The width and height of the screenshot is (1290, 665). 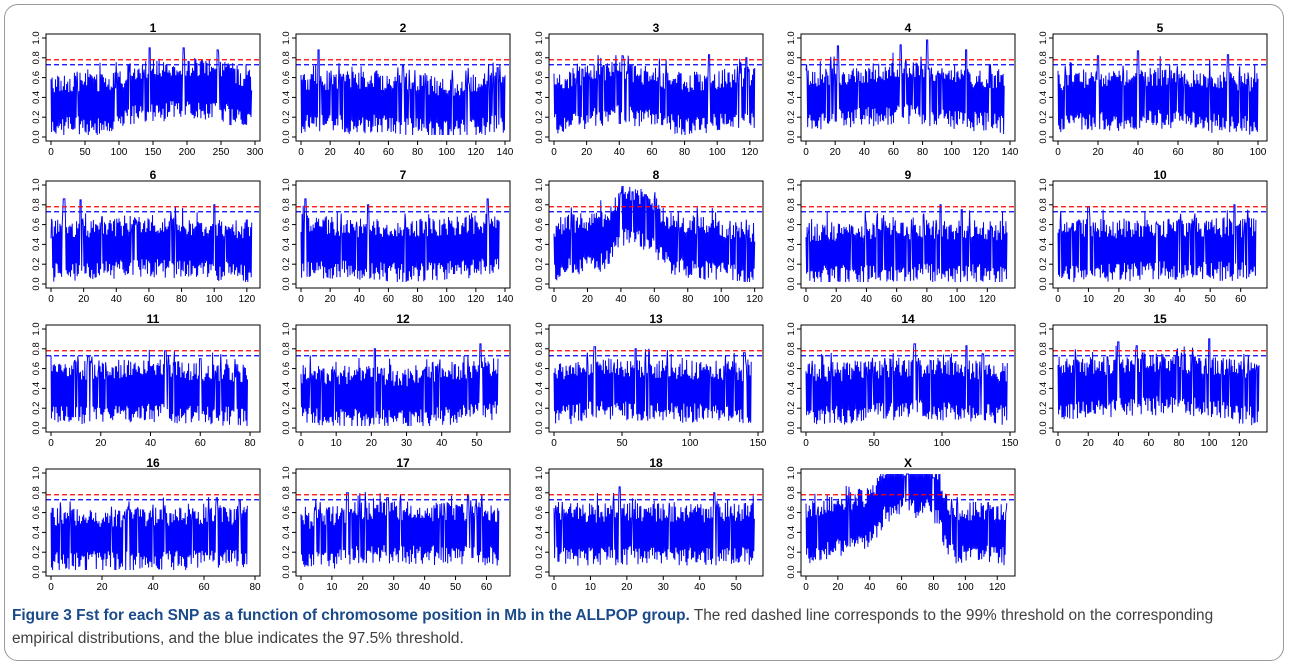 I want to click on chromosome-panel-14: 14 0.0 0.2 0.4 0.6 0.8 1.0 0 50 100 150, so click(x=902, y=380).